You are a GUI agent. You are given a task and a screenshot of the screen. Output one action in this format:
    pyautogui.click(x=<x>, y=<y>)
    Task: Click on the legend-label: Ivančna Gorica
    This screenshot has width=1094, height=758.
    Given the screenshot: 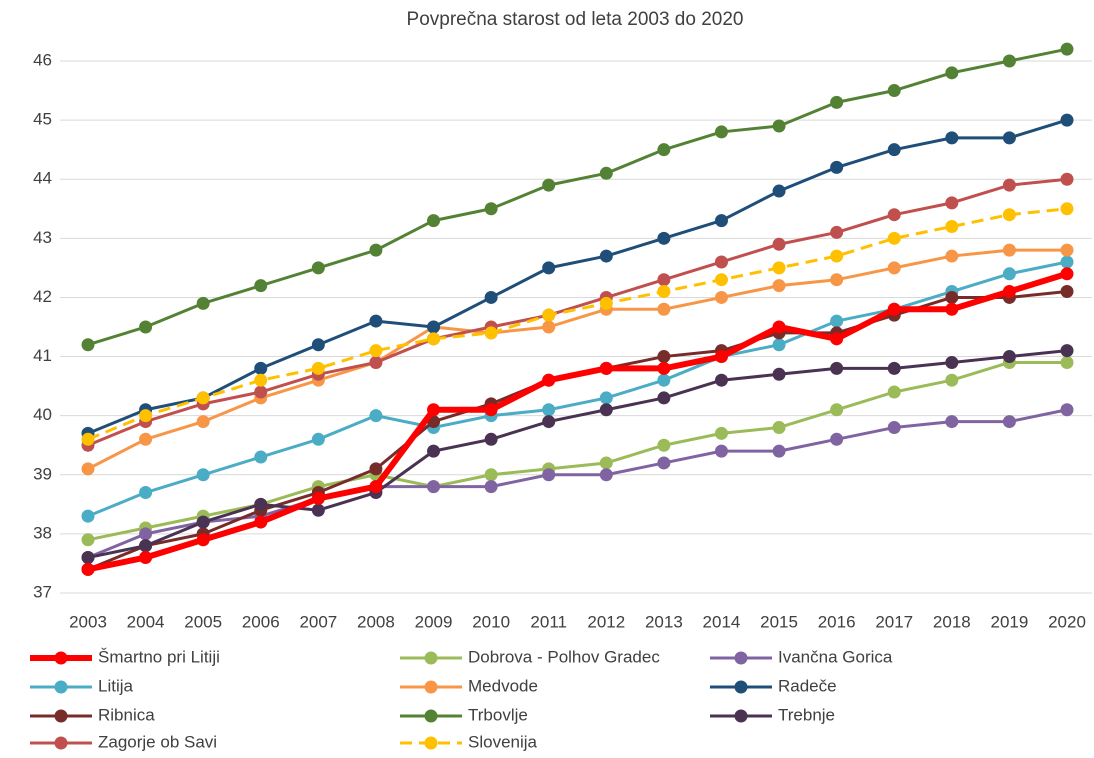 What is the action you would take?
    pyautogui.click(x=835, y=656)
    